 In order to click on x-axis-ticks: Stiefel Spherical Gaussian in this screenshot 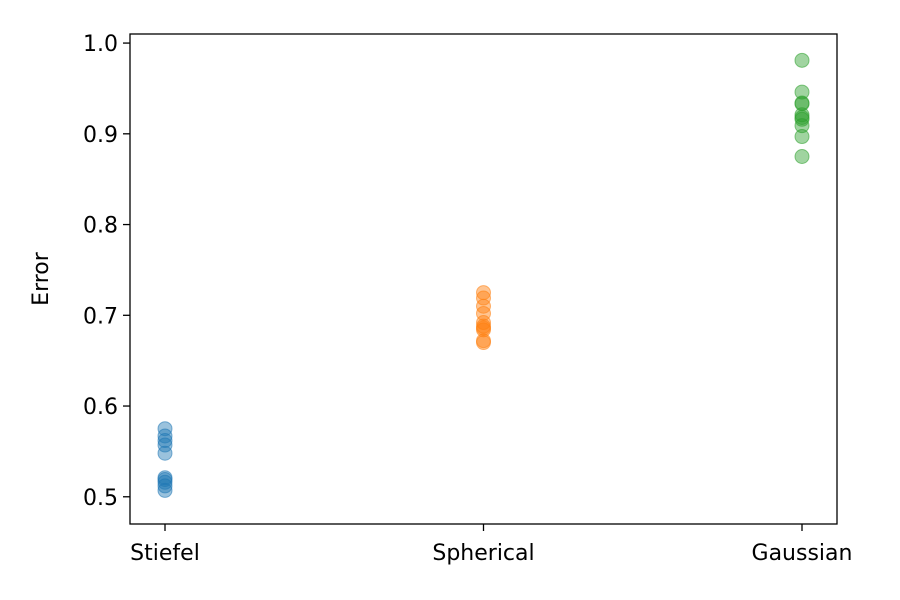, I will do `click(491, 545)`.